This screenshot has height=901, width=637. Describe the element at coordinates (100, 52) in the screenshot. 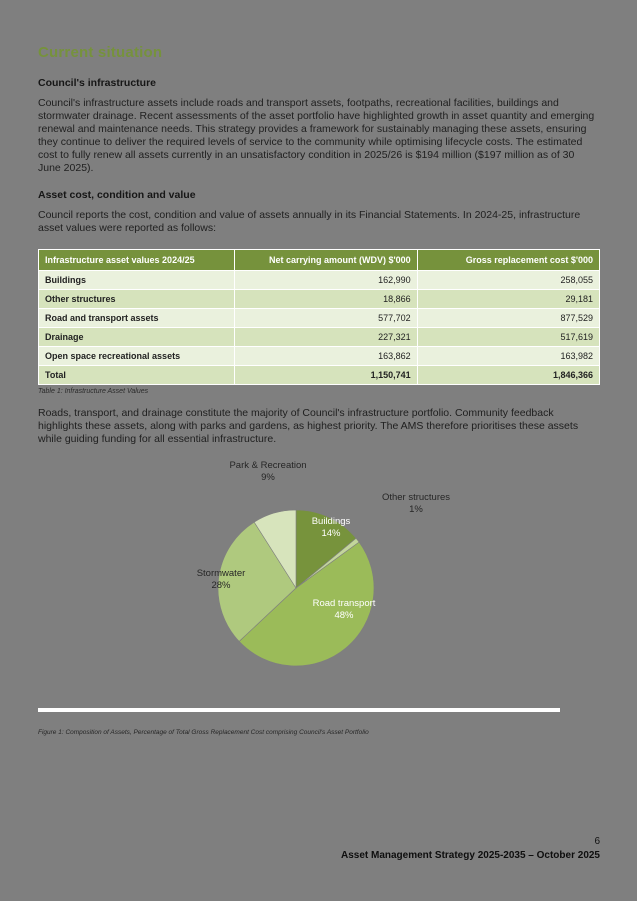

I see `page-title: Current situation` at that location.